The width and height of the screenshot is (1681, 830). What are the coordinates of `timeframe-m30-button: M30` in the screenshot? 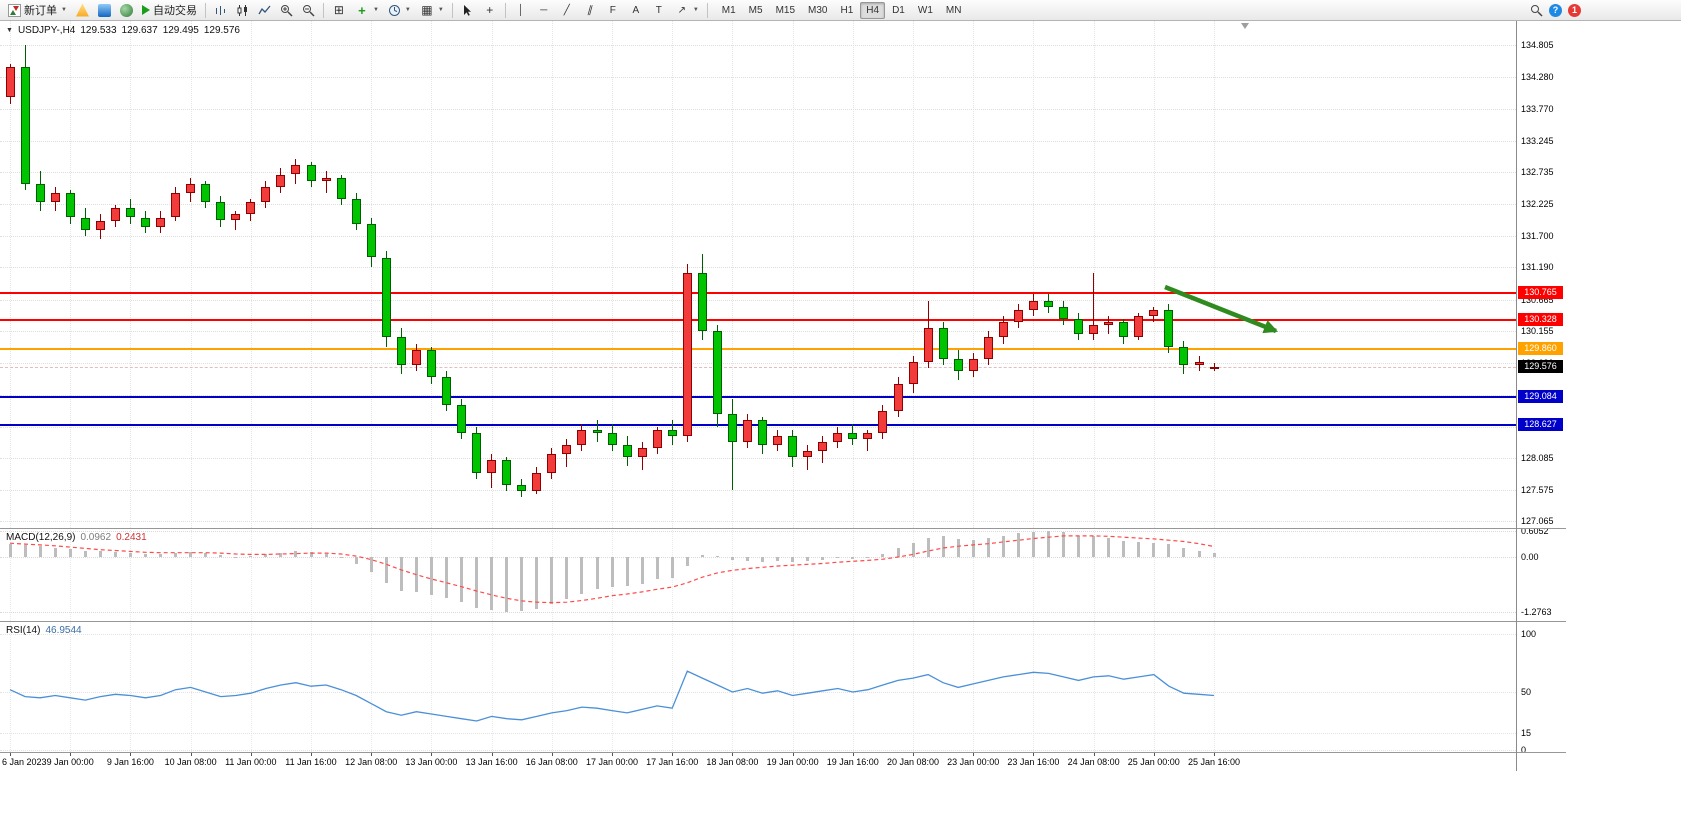 It's located at (817, 10).